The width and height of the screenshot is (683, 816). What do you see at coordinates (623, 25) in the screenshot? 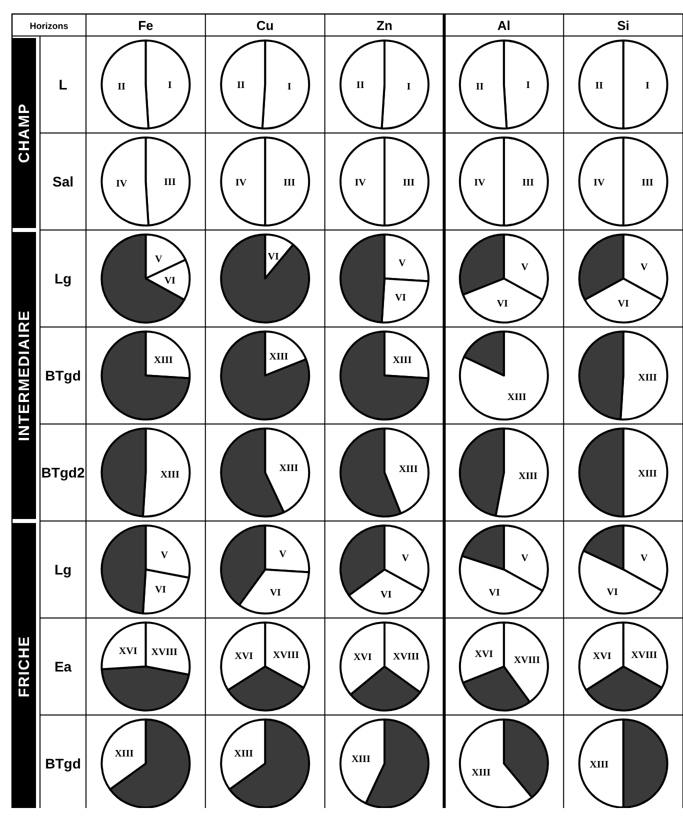
I see `chart-title: Si` at bounding box center [623, 25].